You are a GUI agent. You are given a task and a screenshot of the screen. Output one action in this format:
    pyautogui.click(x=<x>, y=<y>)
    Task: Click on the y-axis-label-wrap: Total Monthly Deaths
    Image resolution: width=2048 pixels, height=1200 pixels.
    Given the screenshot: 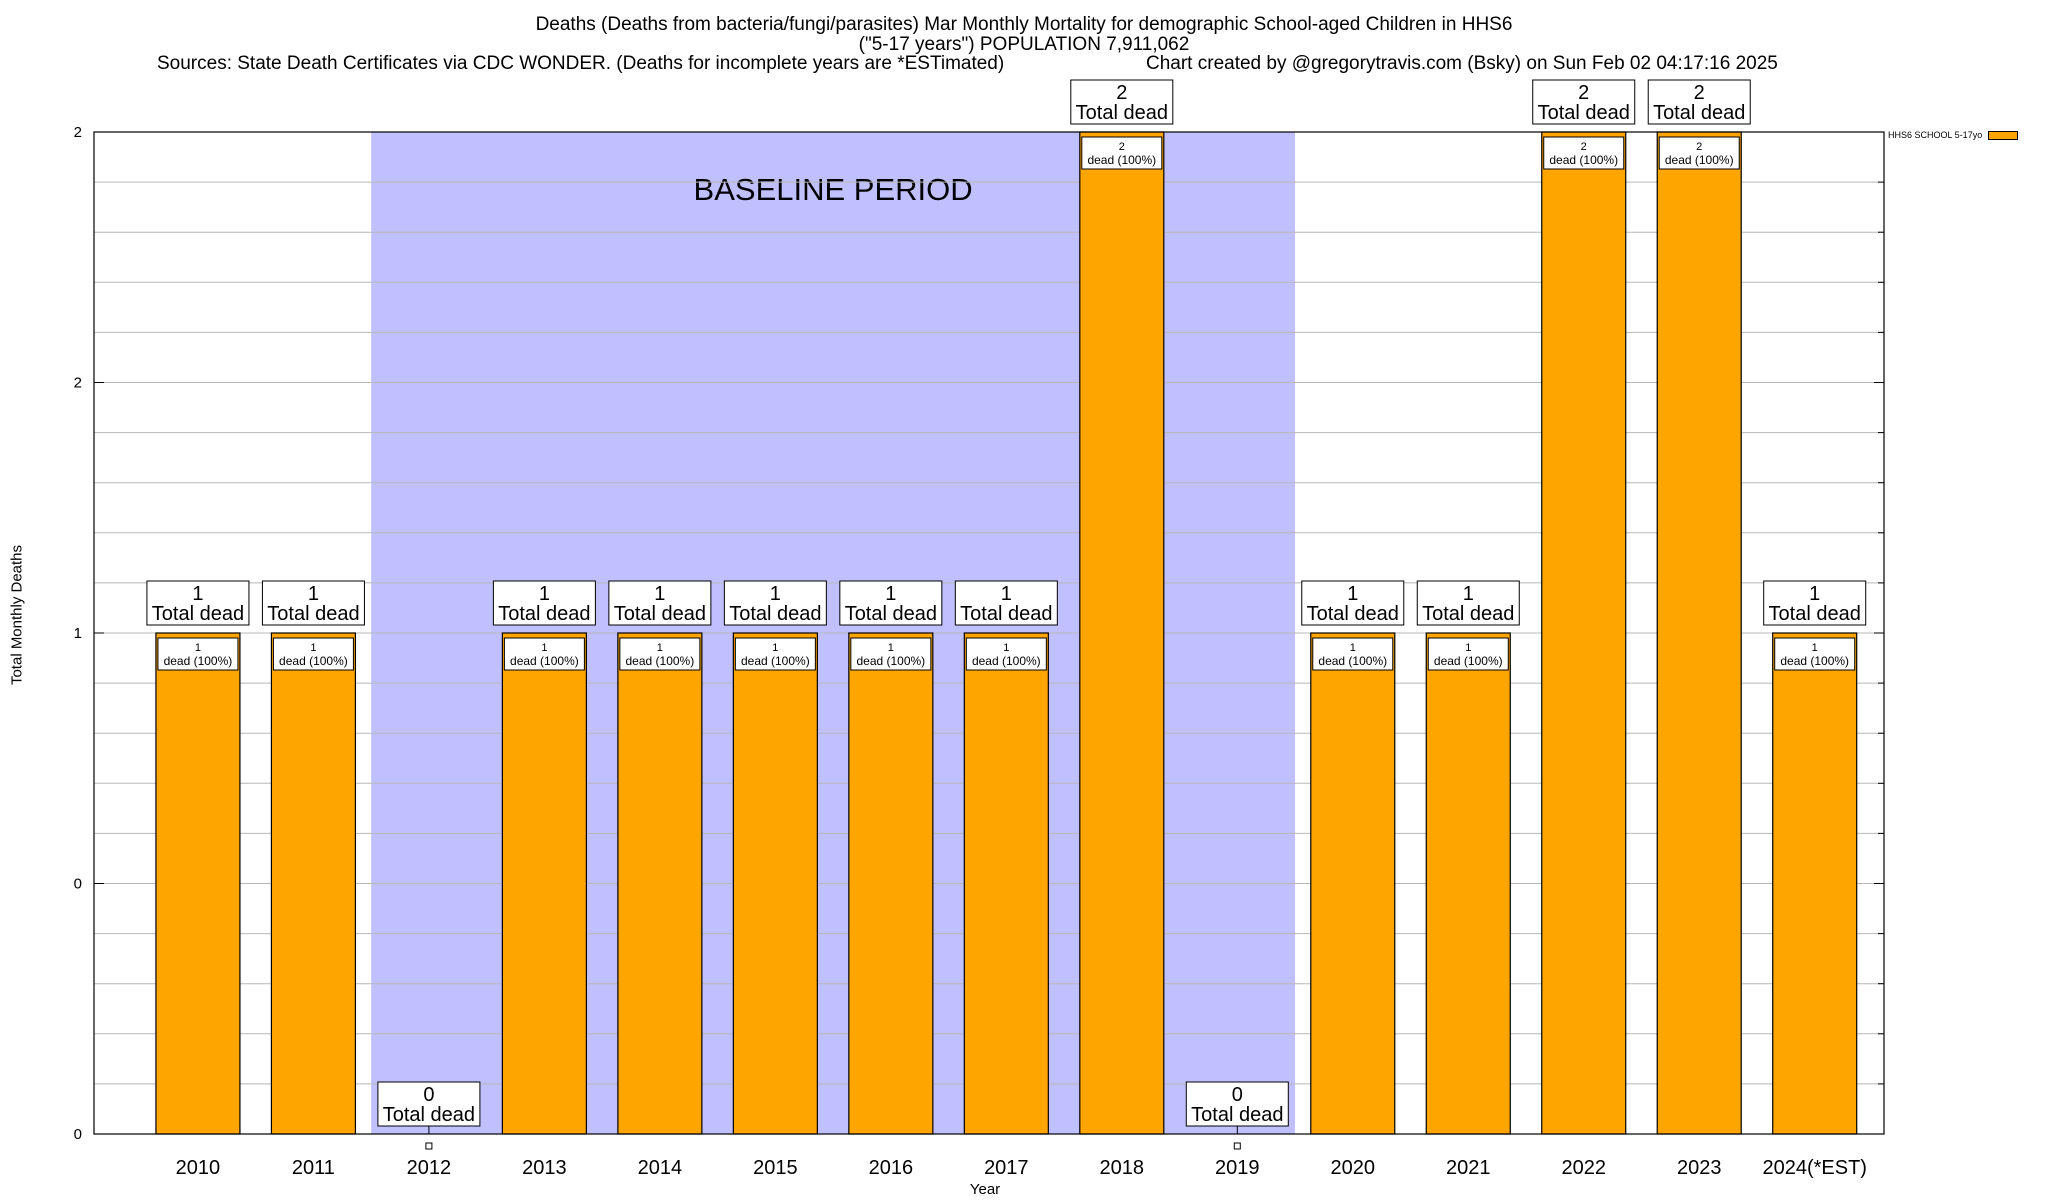 What is the action you would take?
    pyautogui.click(x=15, y=615)
    